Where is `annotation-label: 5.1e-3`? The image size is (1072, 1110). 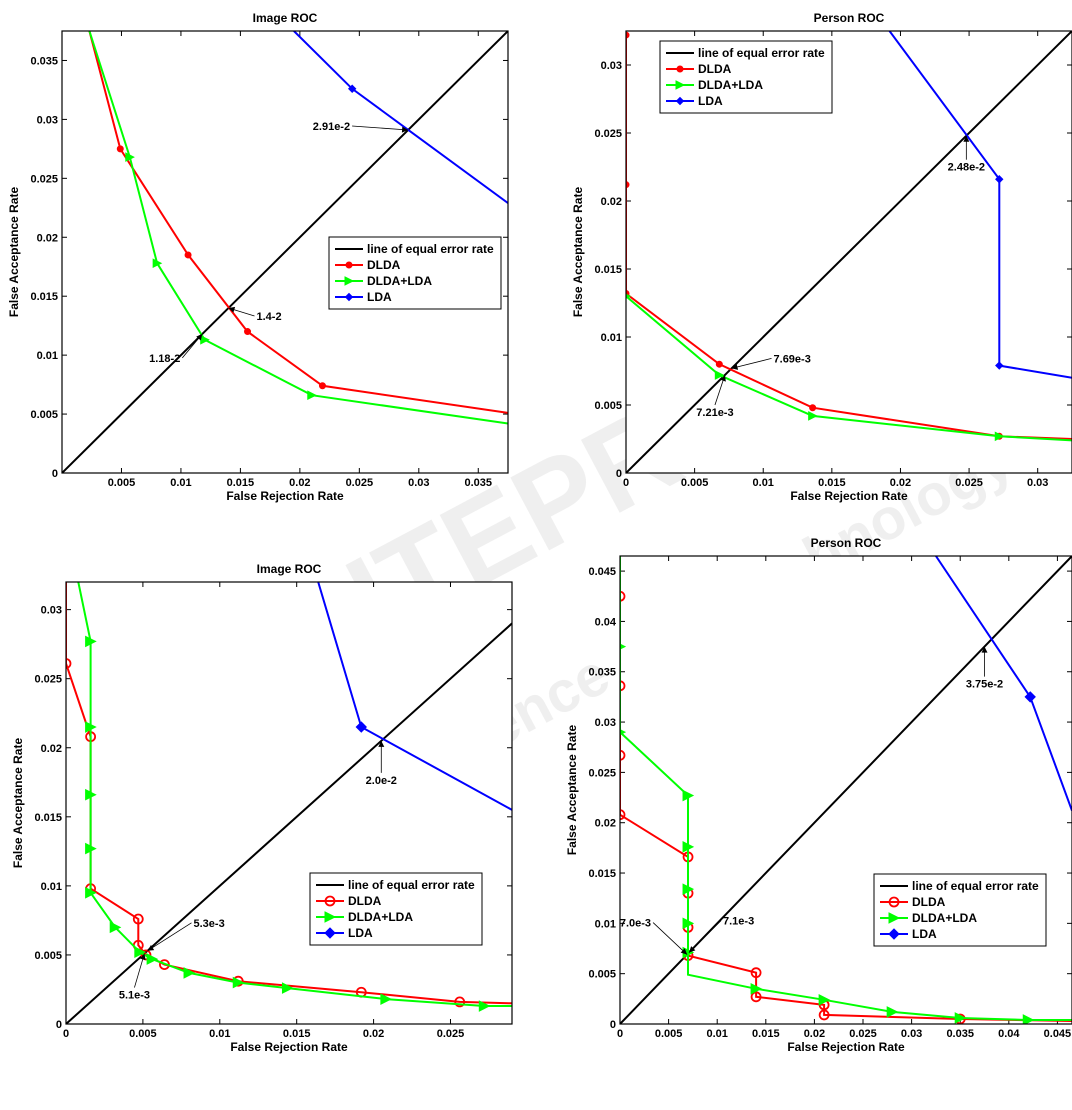
annotation-label: 5.1e-3 is located at coordinates (134, 996).